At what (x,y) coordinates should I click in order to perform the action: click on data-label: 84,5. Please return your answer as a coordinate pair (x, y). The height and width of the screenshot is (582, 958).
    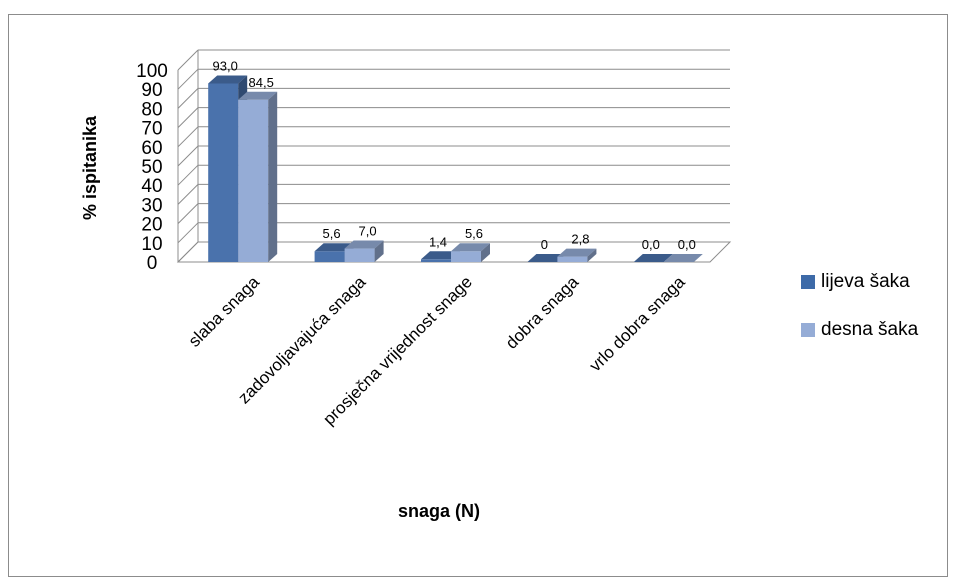
    Looking at the image, I should click on (261, 82).